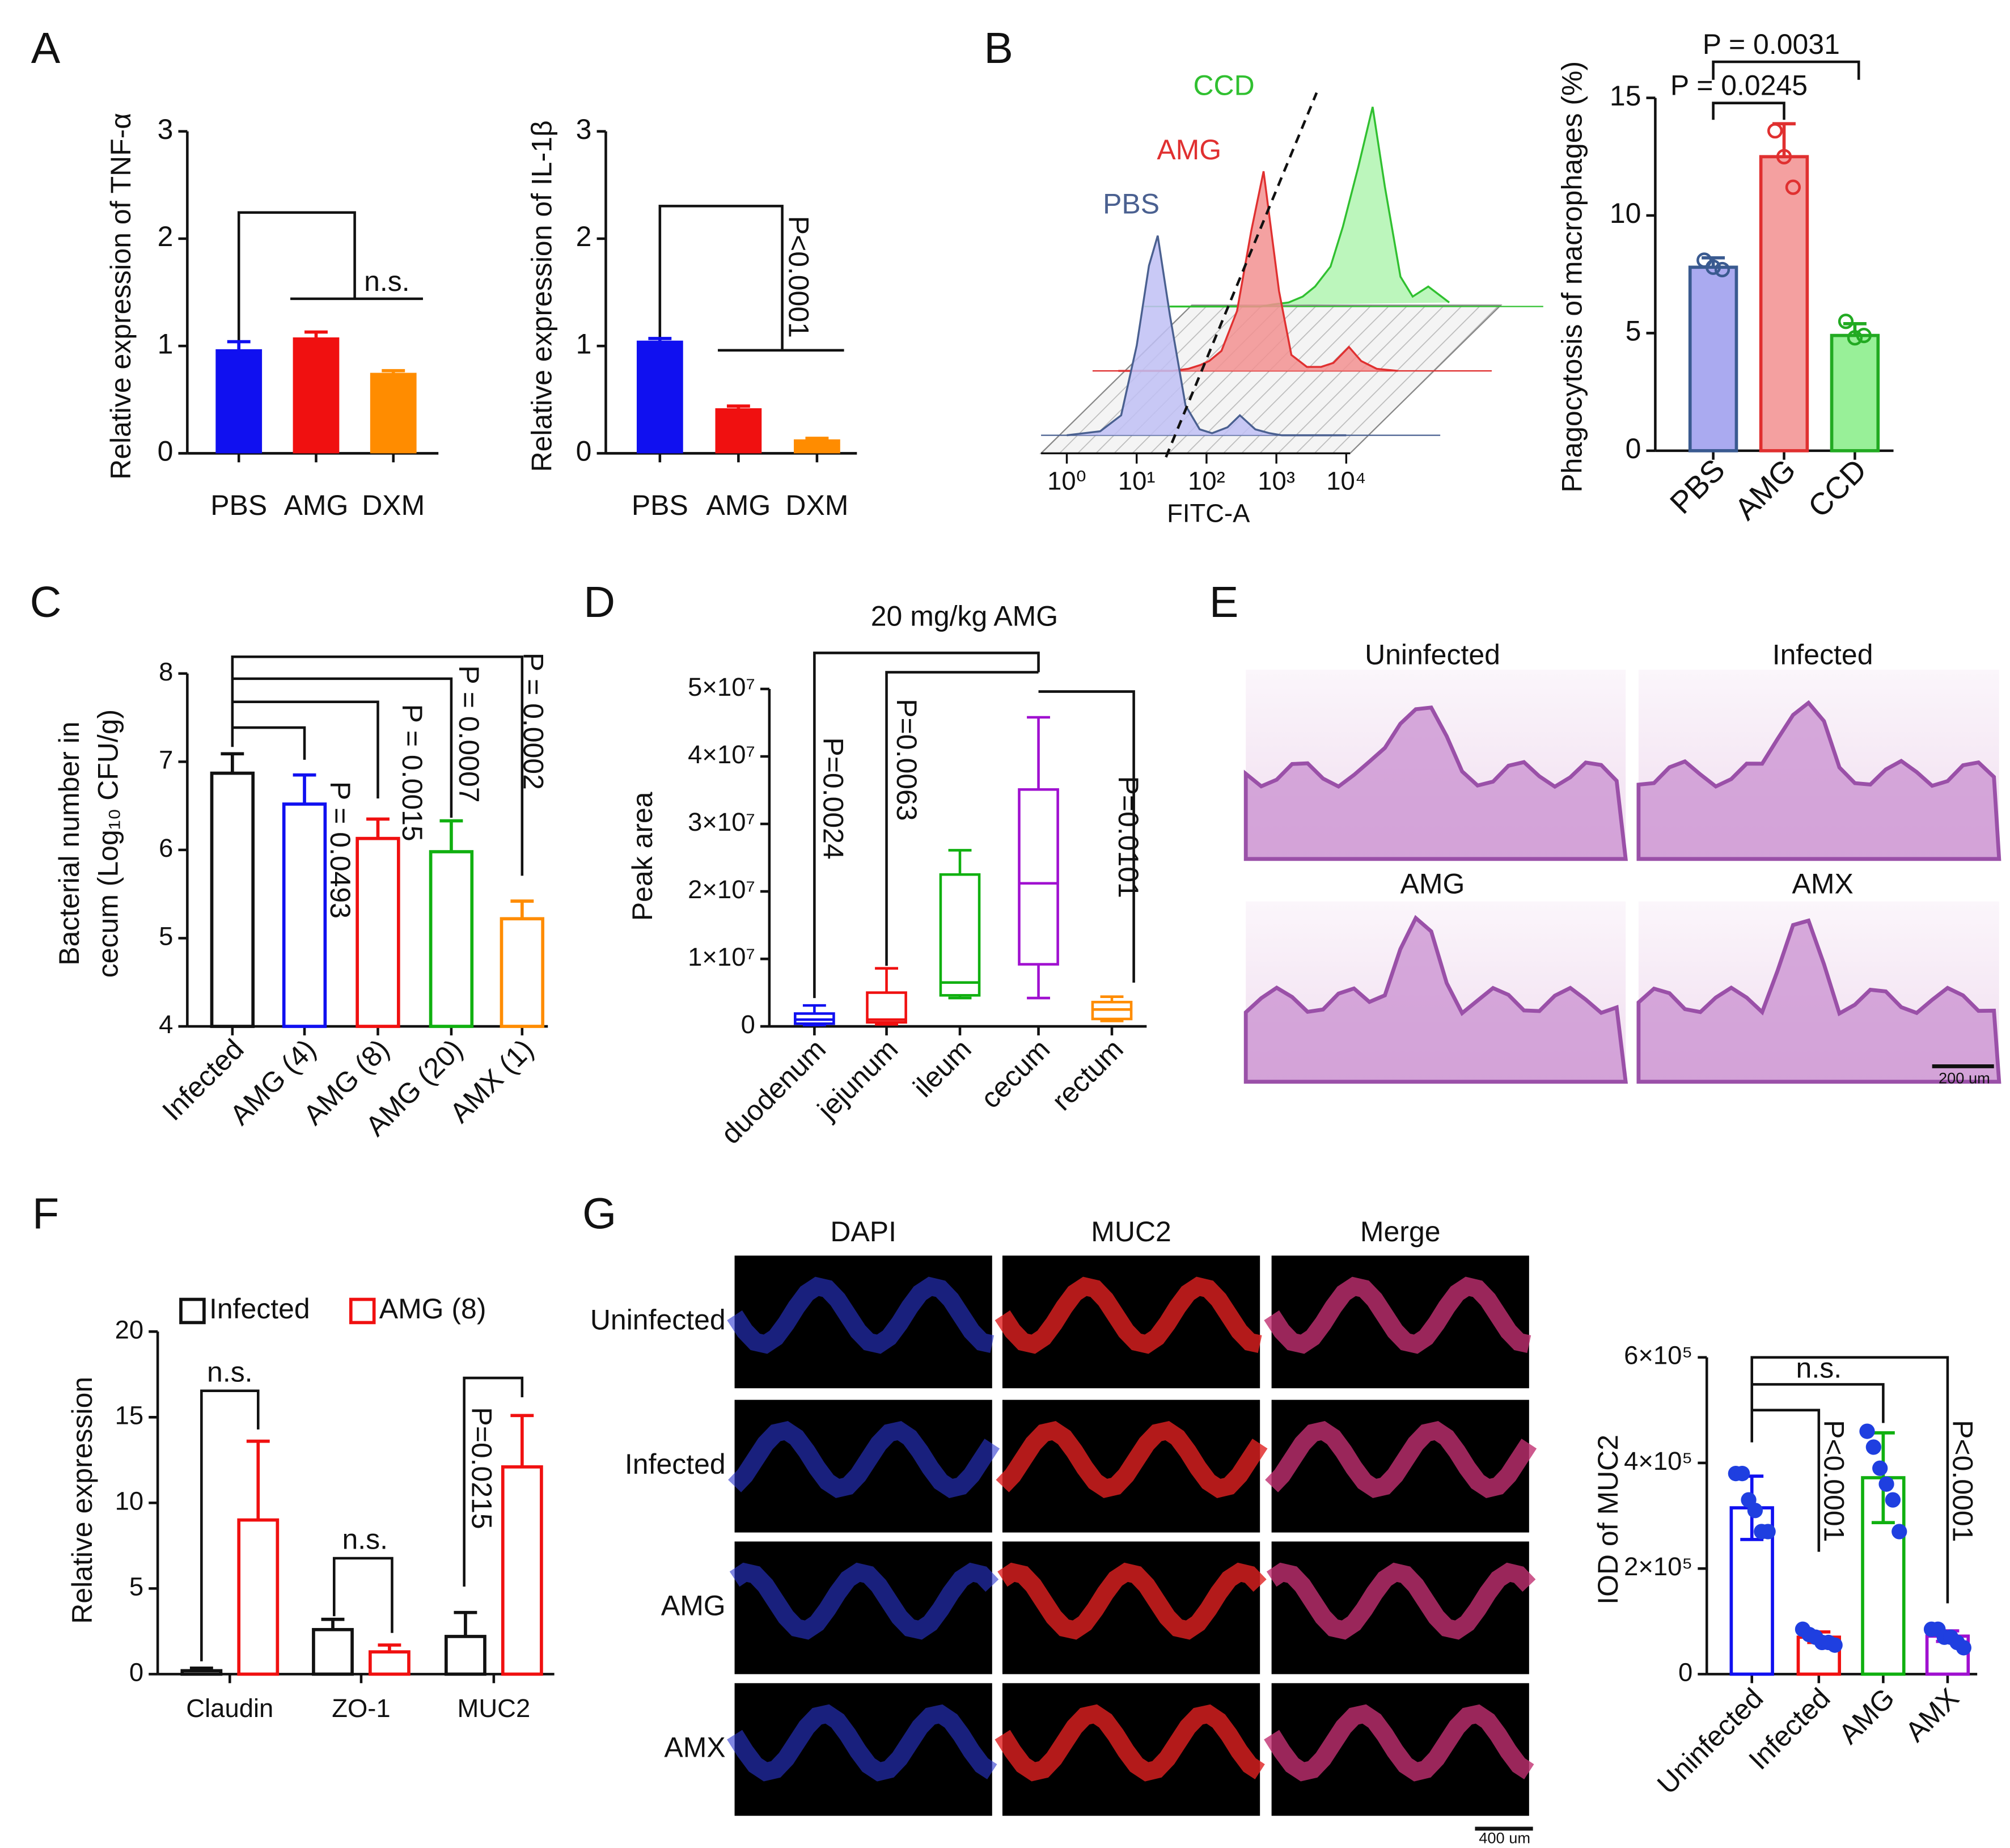 The image size is (2010, 1848). What do you see at coordinates (121, 296) in the screenshot?
I see `y-axis-label: Relative expression of TNF-α` at bounding box center [121, 296].